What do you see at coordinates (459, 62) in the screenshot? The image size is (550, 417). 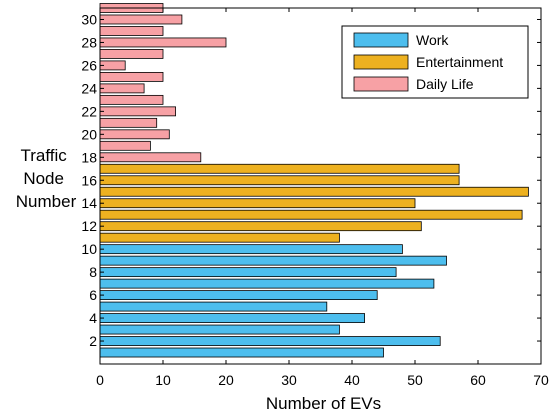 I see `legend-label: Entertainment` at bounding box center [459, 62].